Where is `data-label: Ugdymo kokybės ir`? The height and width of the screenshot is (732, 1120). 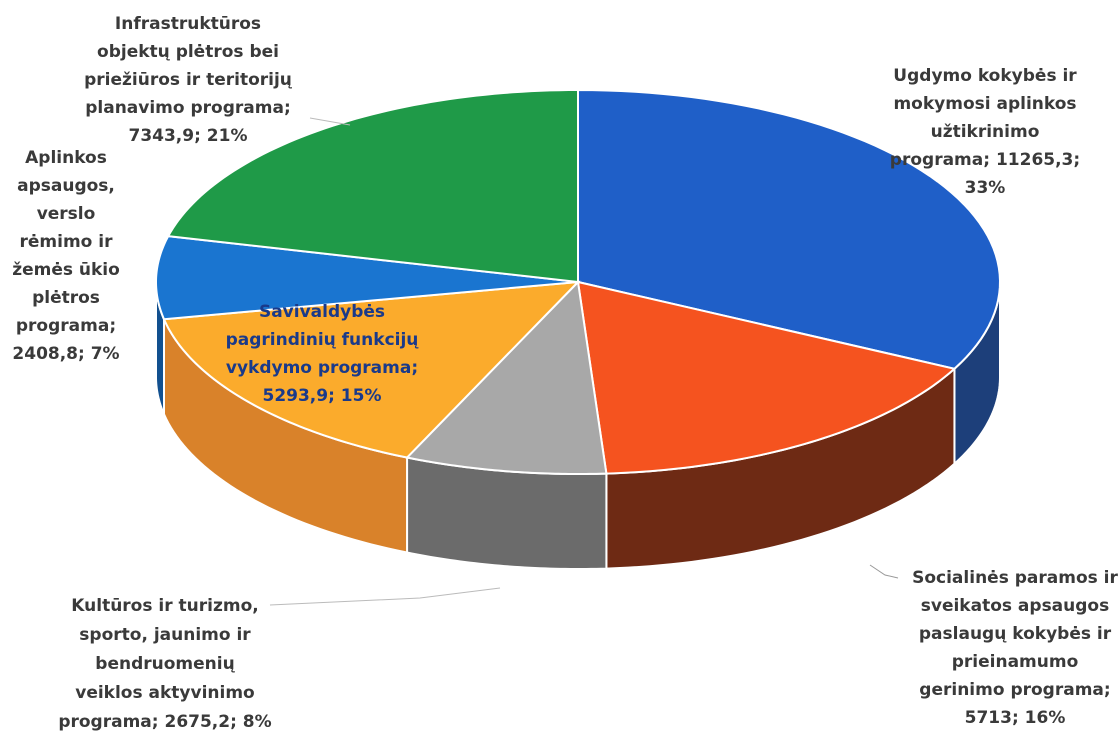 data-label: Ugdymo kokybės ir is located at coordinates (985, 76).